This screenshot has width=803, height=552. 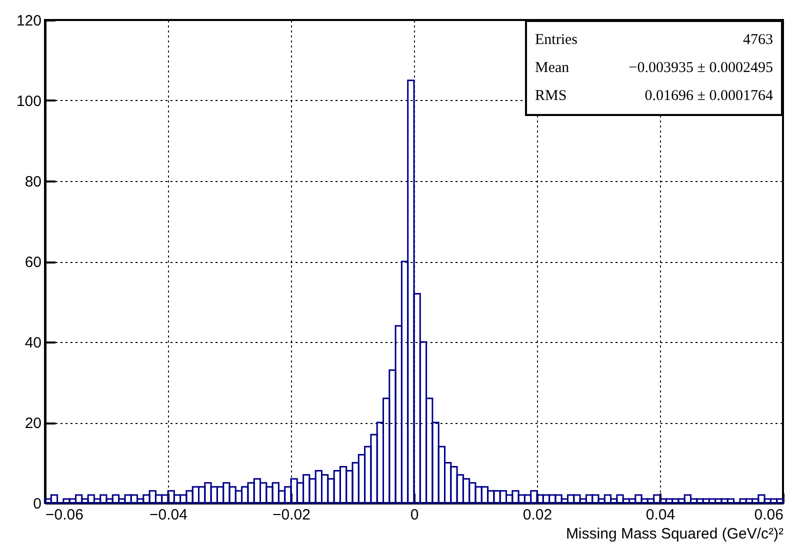 I want to click on x-tick-label: −0.02, so click(x=291, y=515).